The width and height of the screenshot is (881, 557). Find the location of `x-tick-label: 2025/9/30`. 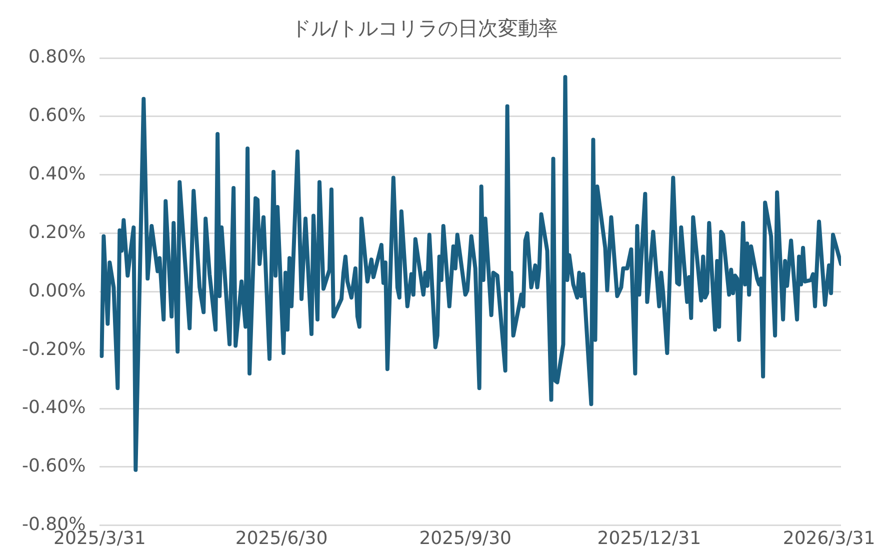

x-tick-label: 2025/9/30 is located at coordinates (465, 538).